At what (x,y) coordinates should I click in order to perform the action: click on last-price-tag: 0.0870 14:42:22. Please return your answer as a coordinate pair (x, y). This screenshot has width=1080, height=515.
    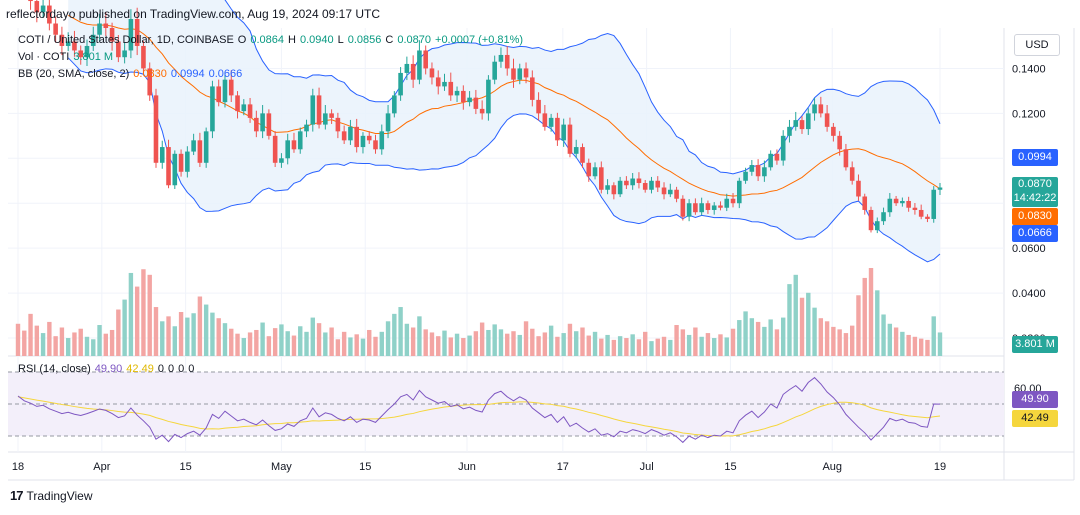
    Looking at the image, I should click on (1035, 192).